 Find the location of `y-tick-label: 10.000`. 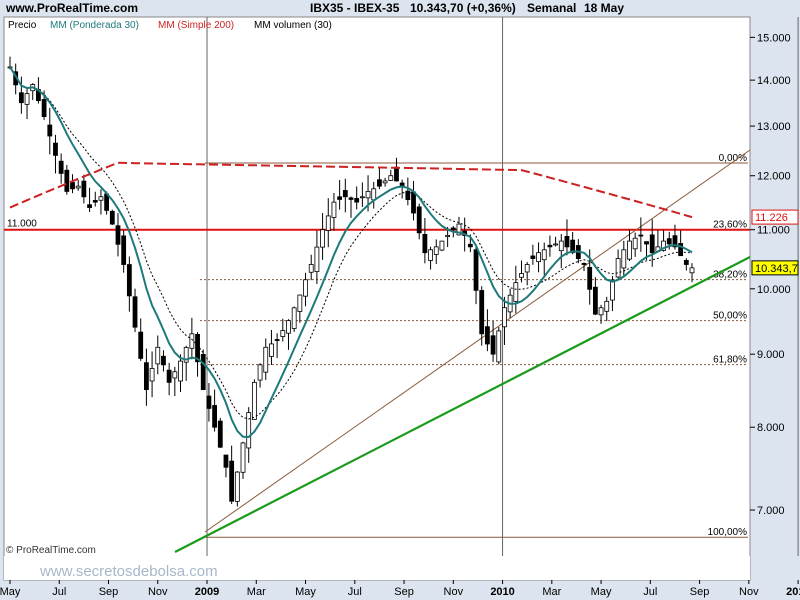

y-tick-label: 10.000 is located at coordinates (774, 290).